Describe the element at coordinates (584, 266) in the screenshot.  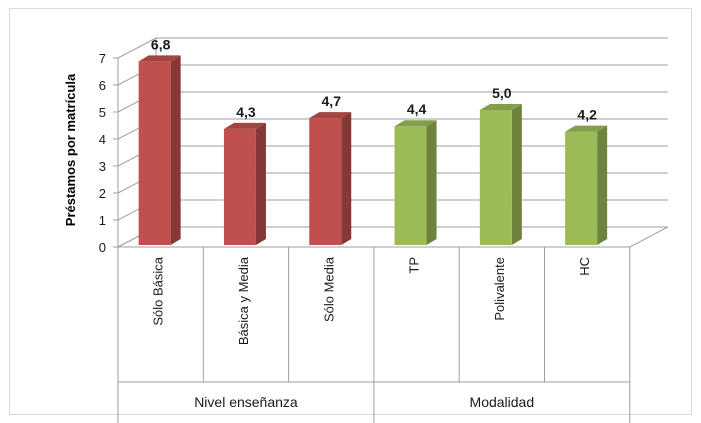
I see `category-label: HC` at that location.